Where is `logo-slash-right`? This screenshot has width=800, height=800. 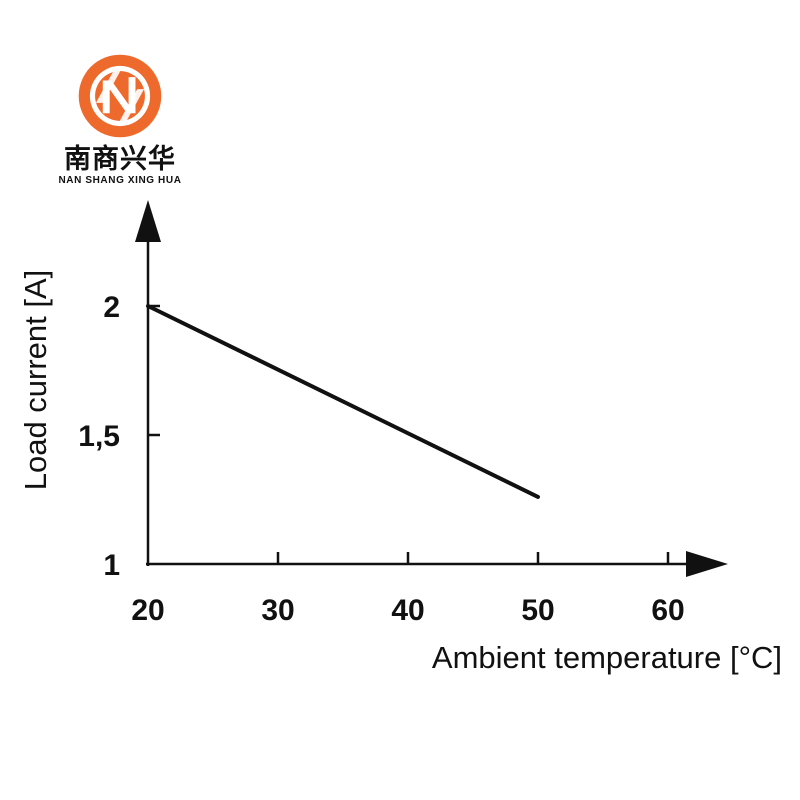 logo-slash-right is located at coordinates (131, 106).